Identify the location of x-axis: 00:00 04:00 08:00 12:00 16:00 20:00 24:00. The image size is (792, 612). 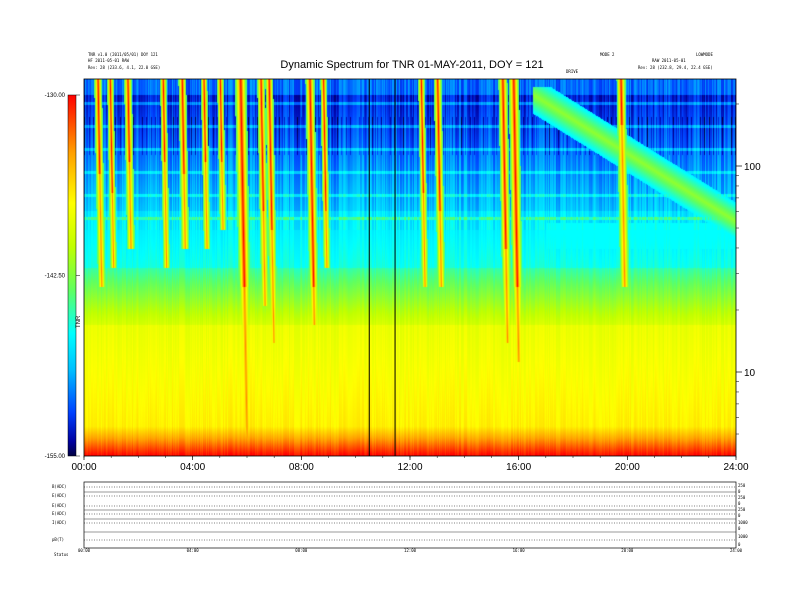
(410, 464).